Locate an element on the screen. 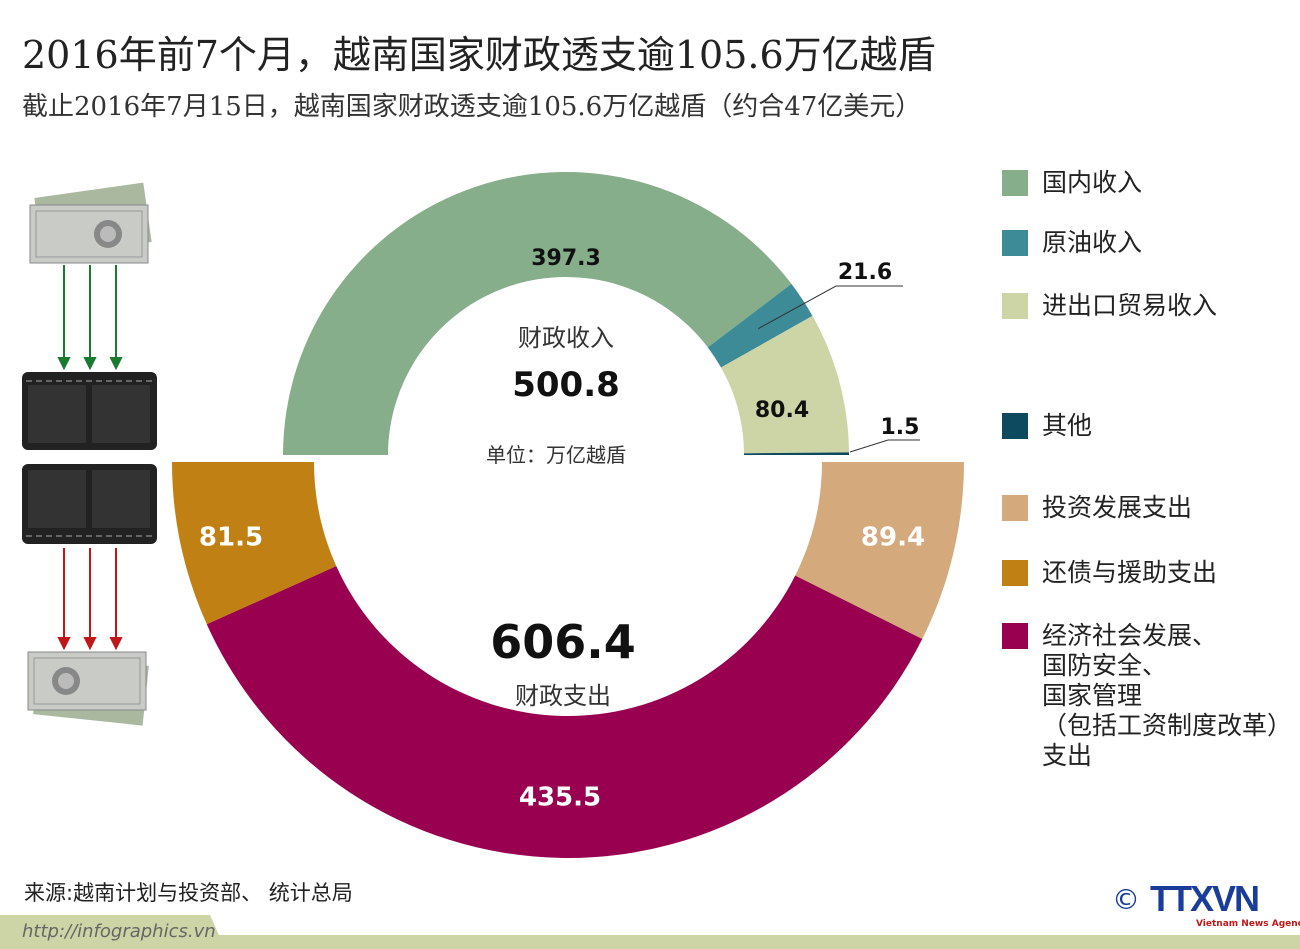  arrow-down-icons-green is located at coordinates (90, 318).